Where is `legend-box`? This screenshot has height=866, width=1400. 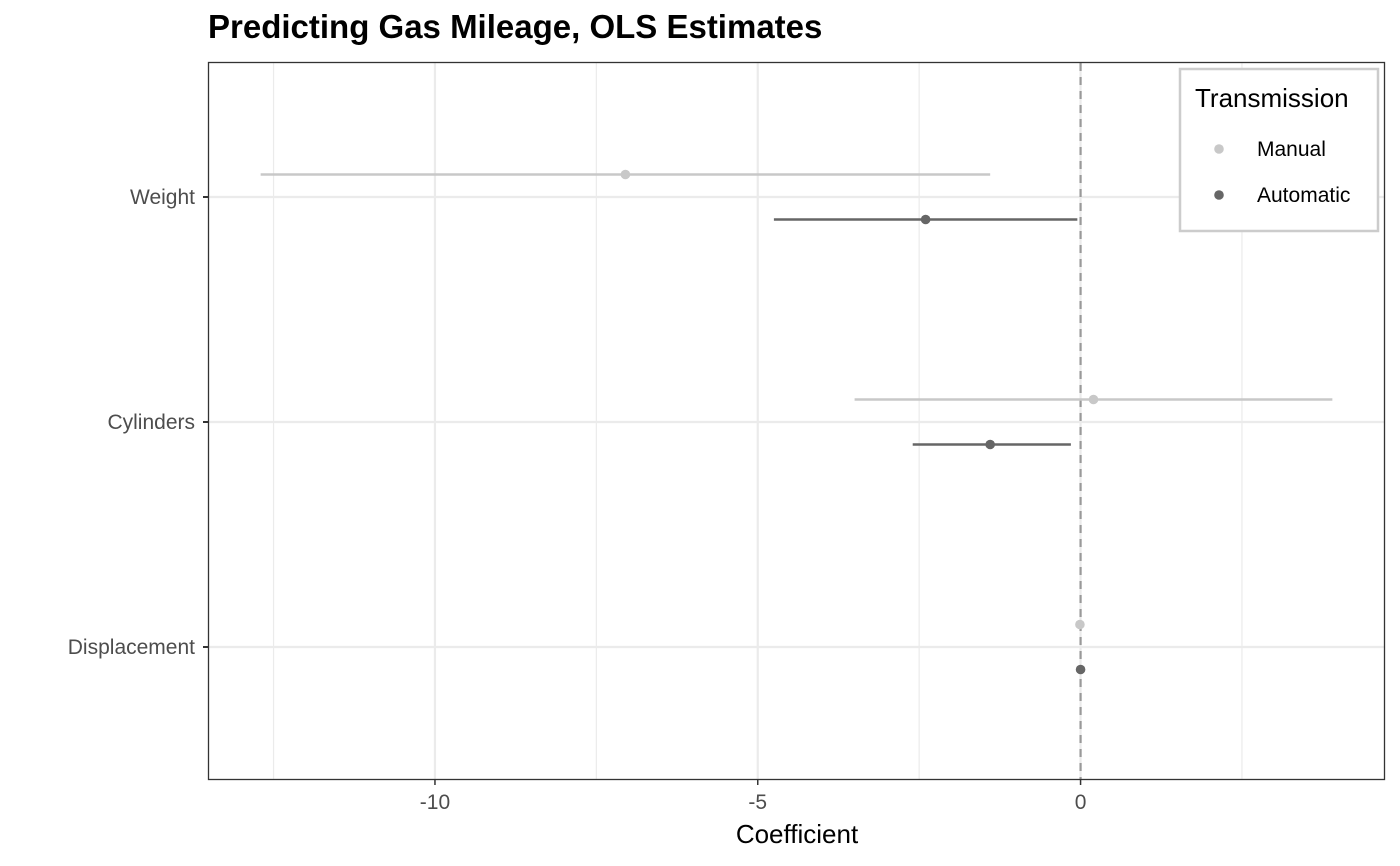 legend-box is located at coordinates (1279, 150).